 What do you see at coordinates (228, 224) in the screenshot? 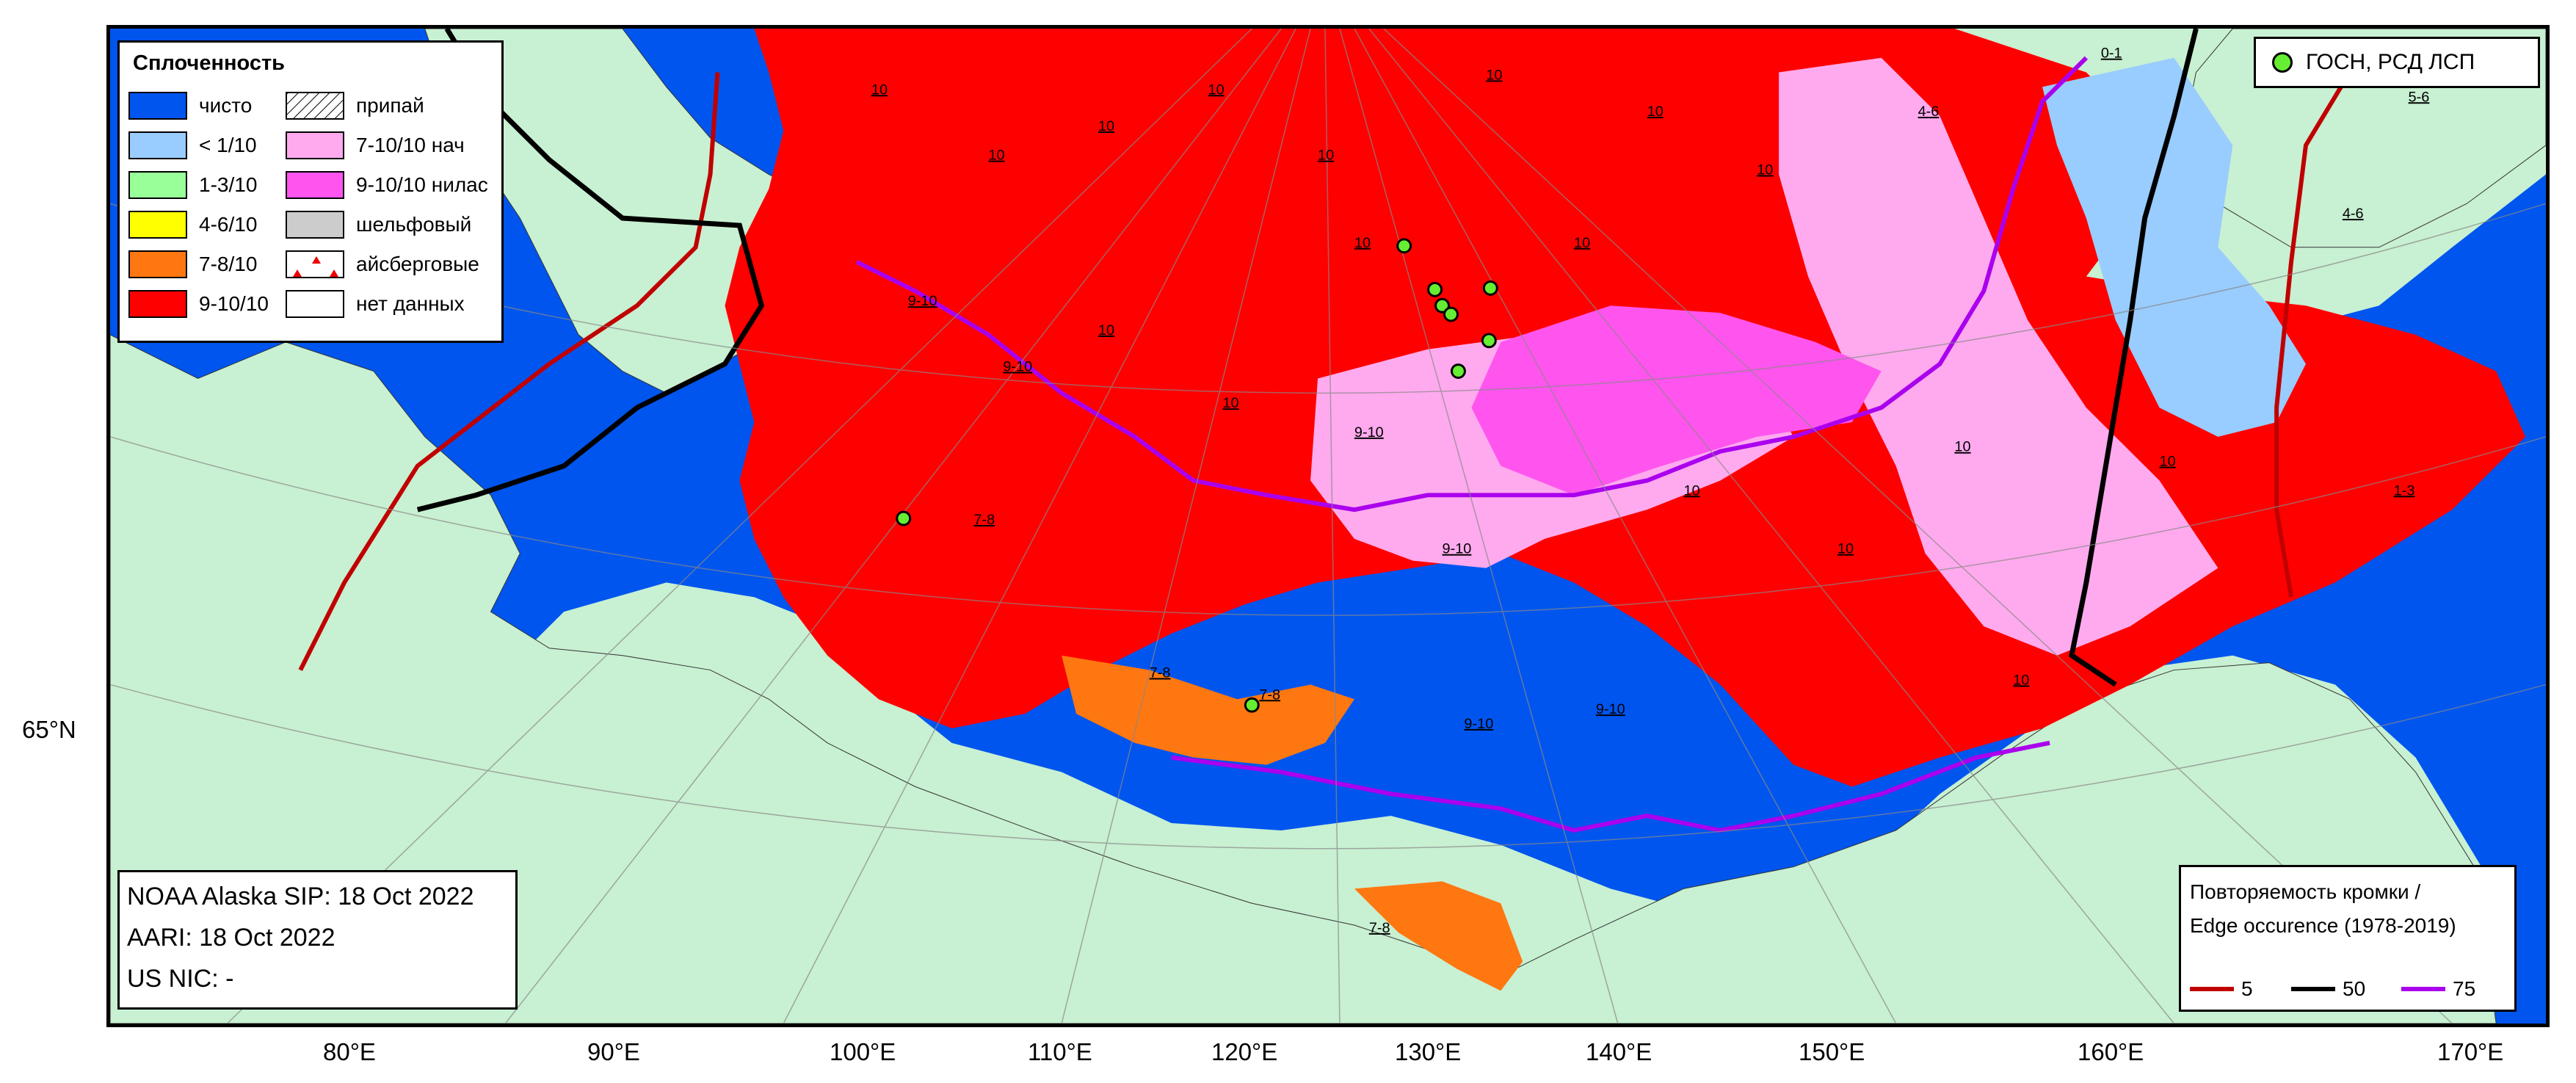
I see `legend-label: 4-6/10` at bounding box center [228, 224].